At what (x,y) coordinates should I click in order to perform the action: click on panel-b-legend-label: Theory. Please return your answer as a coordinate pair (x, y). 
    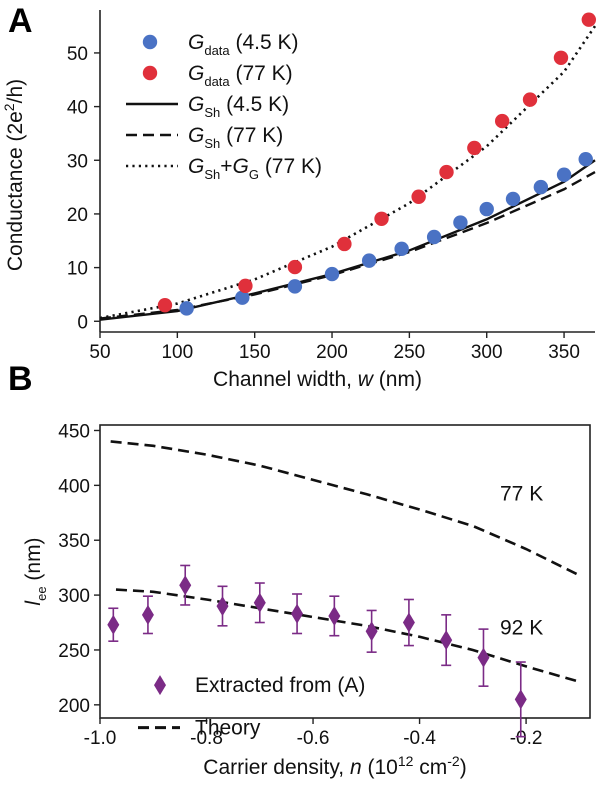
    Looking at the image, I should click on (228, 728).